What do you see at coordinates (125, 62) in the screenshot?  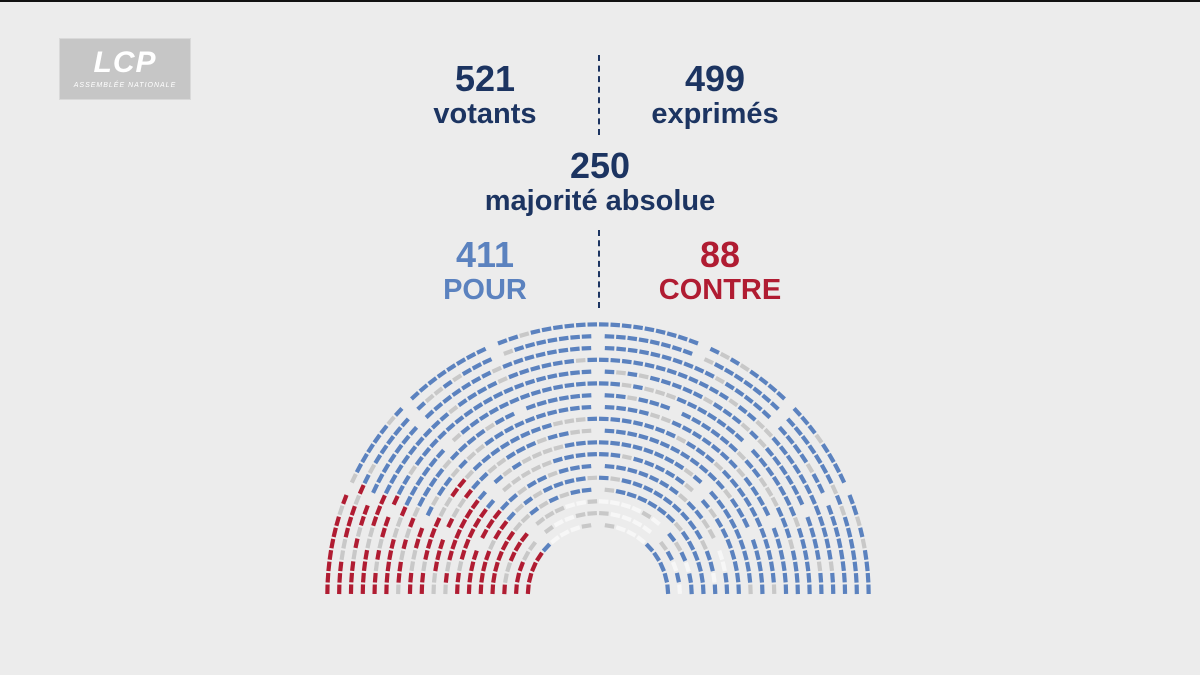 I see `logo-main-text: LCP` at bounding box center [125, 62].